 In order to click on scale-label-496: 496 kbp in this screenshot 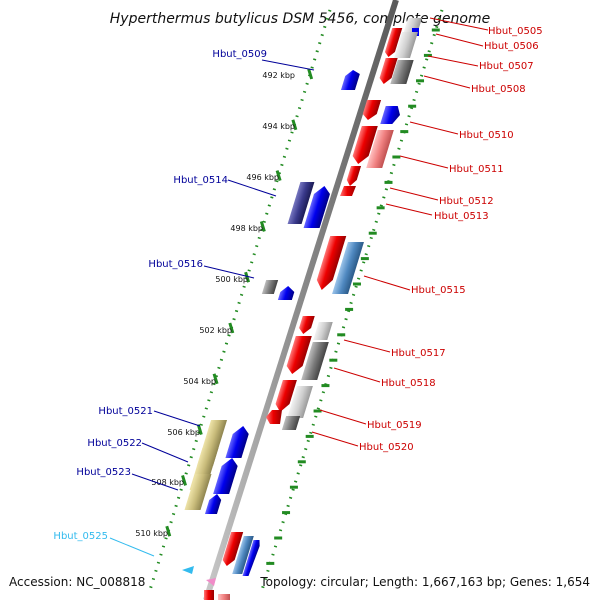, I will do `click(262, 177)`.